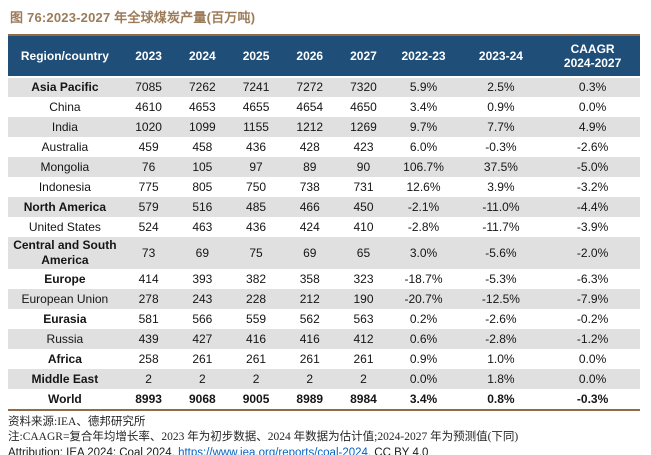 This screenshot has height=455, width=651. Describe the element at coordinates (423, 166) in the screenshot. I see `value-cell: 106.7%` at that location.